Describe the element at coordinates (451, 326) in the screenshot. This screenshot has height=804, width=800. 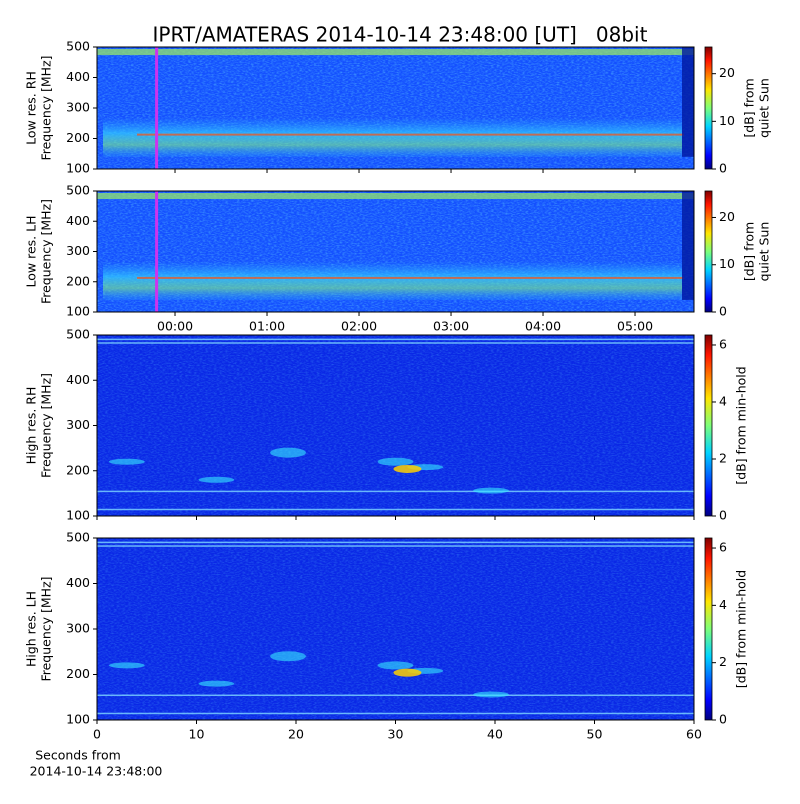
I see `x-tick-label: 03:00` at that location.